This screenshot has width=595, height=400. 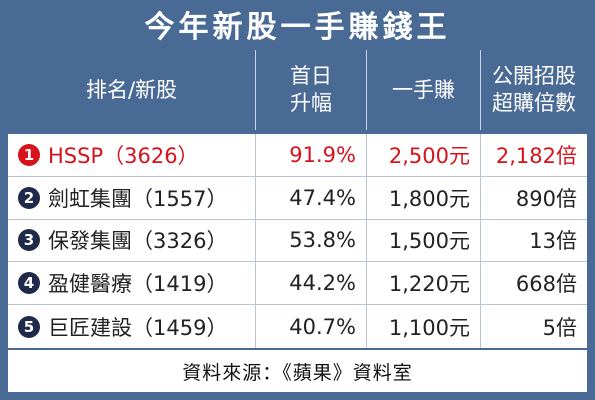 What do you see at coordinates (424, 240) in the screenshot?
I see `profit-cell: 1,500元` at bounding box center [424, 240].